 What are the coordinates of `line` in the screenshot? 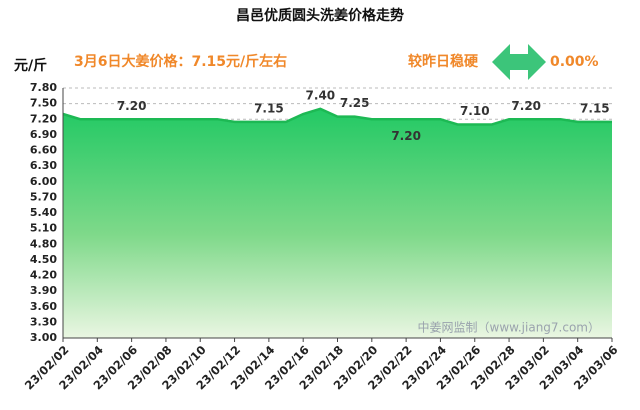 It's located at (337, 116).